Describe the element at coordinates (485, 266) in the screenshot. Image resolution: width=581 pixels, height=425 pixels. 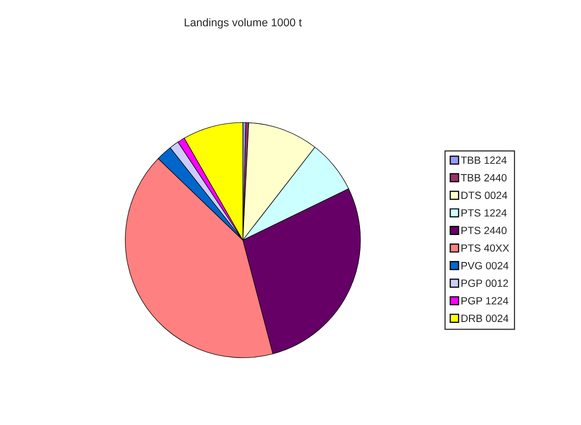
I see `legend-label: PVG 0024` at that location.